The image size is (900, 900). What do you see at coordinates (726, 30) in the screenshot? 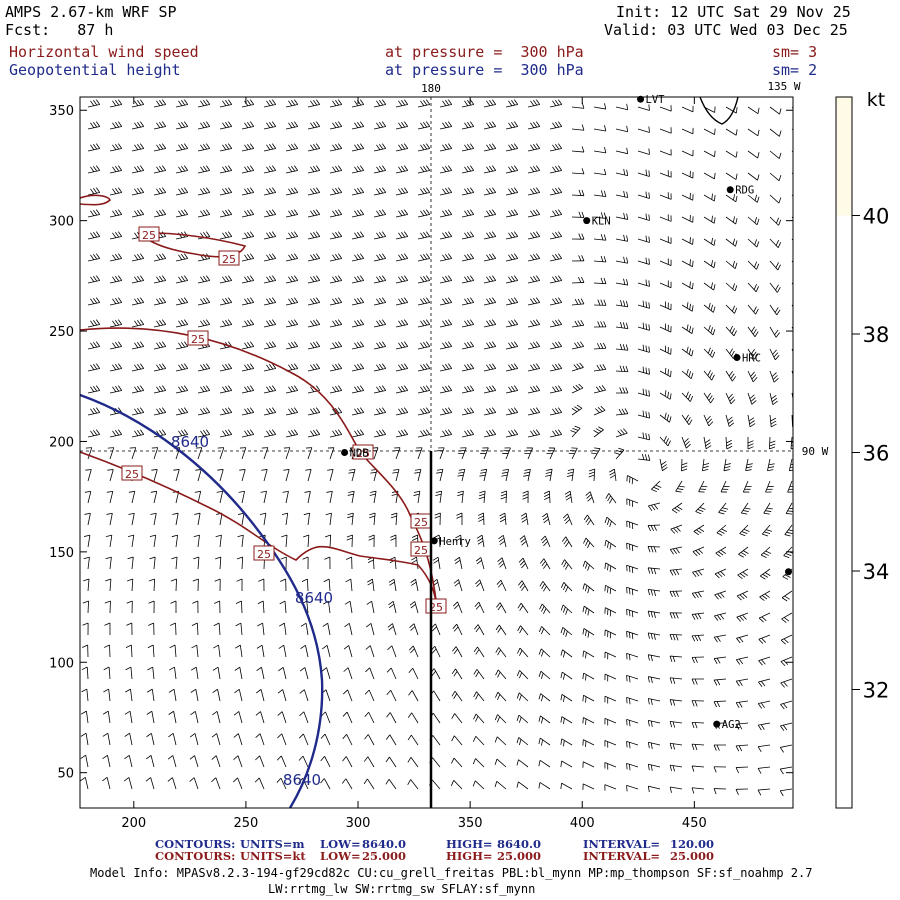
I see `valid-time: Valid: 03 UTC Wed 03 Dec 25` at bounding box center [726, 30].